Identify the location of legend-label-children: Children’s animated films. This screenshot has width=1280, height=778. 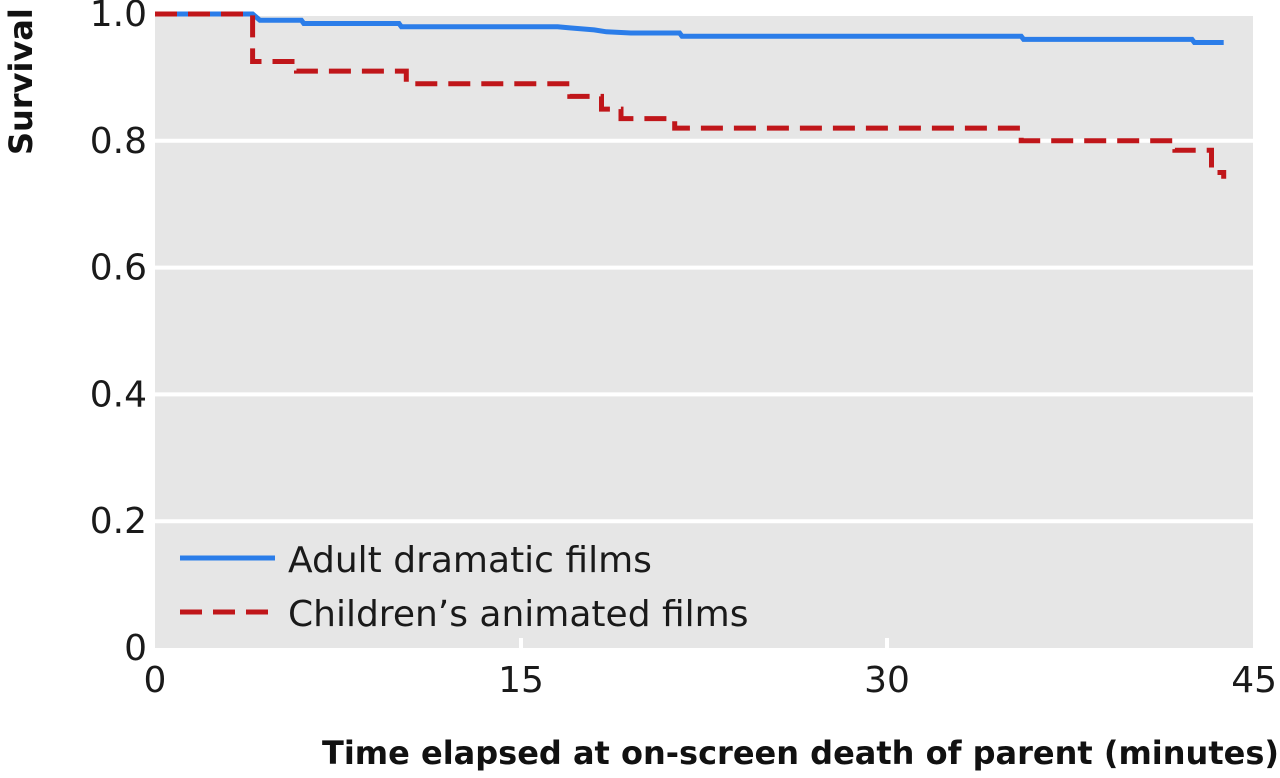
(518, 614).